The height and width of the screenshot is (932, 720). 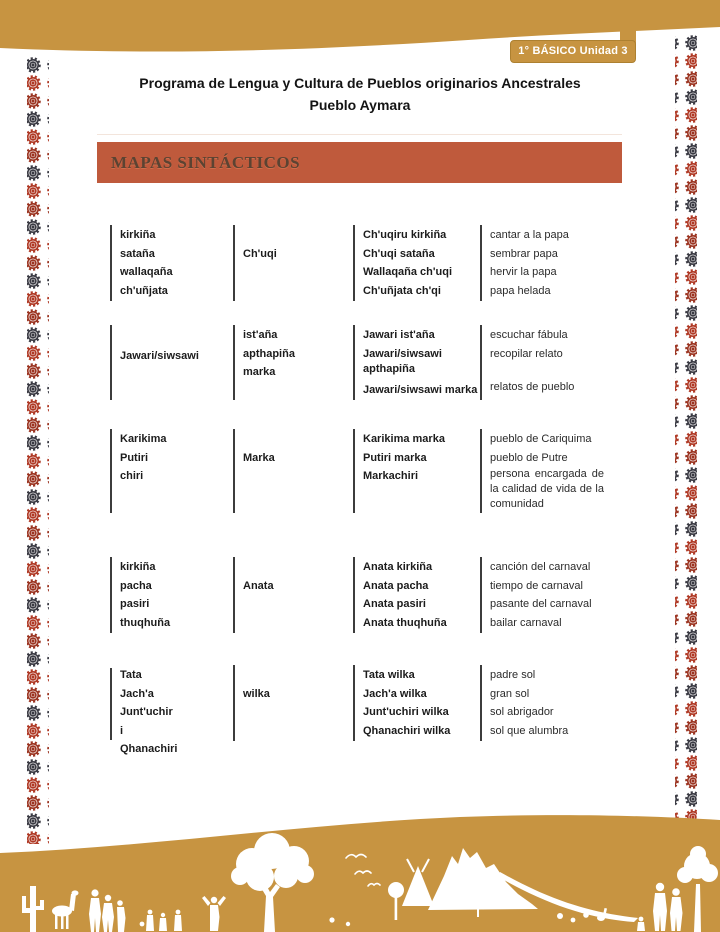 I want to click on column-words: kirkiña sataña wallaqaña ch'uñjata, so click(x=171, y=263).